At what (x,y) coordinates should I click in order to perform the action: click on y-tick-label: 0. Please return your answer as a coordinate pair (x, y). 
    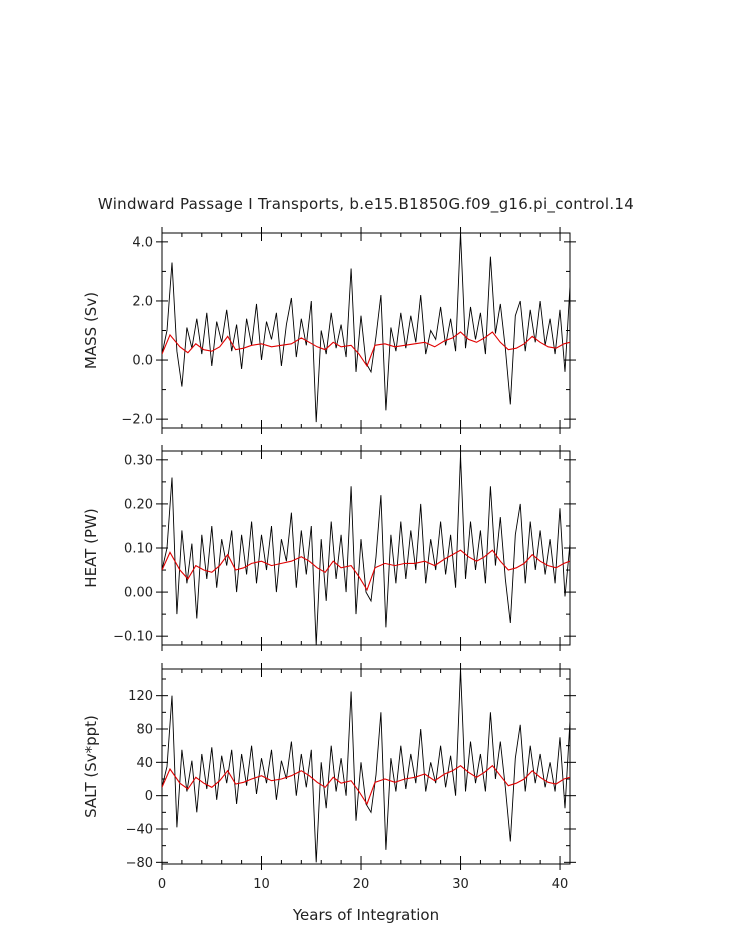
    Looking at the image, I should click on (149, 796).